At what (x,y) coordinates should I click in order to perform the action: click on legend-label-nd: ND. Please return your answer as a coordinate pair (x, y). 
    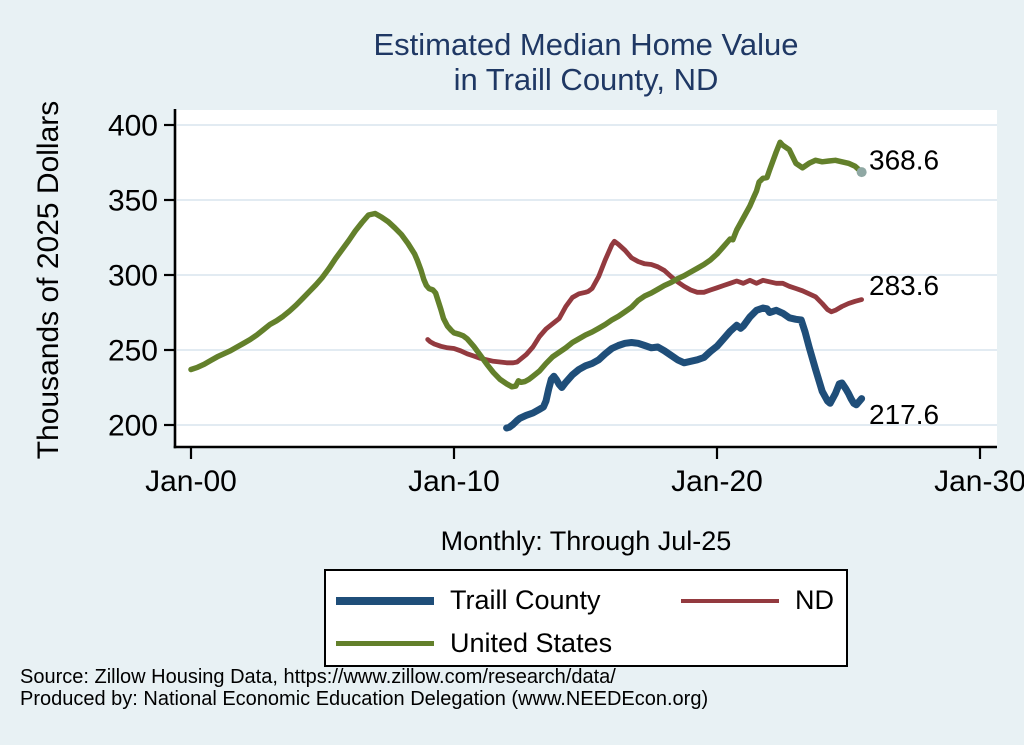
    Looking at the image, I should click on (814, 600).